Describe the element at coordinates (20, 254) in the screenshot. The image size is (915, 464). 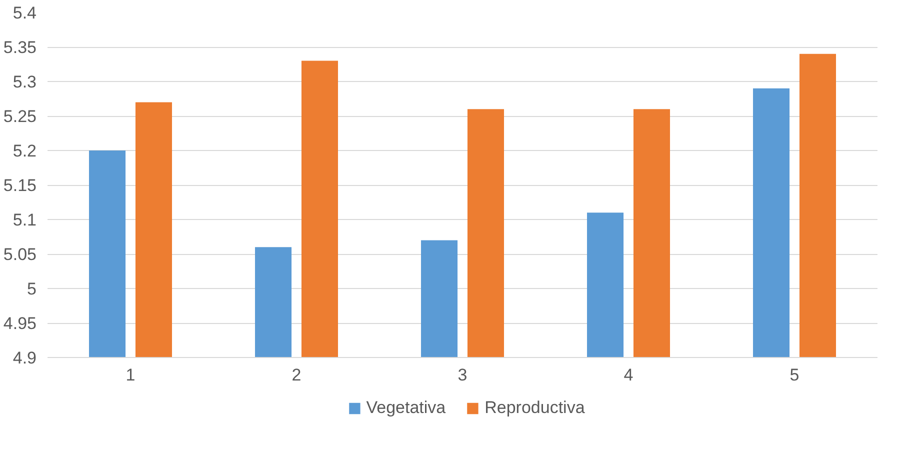
I see `y-tick-label: 5.05` at that location.